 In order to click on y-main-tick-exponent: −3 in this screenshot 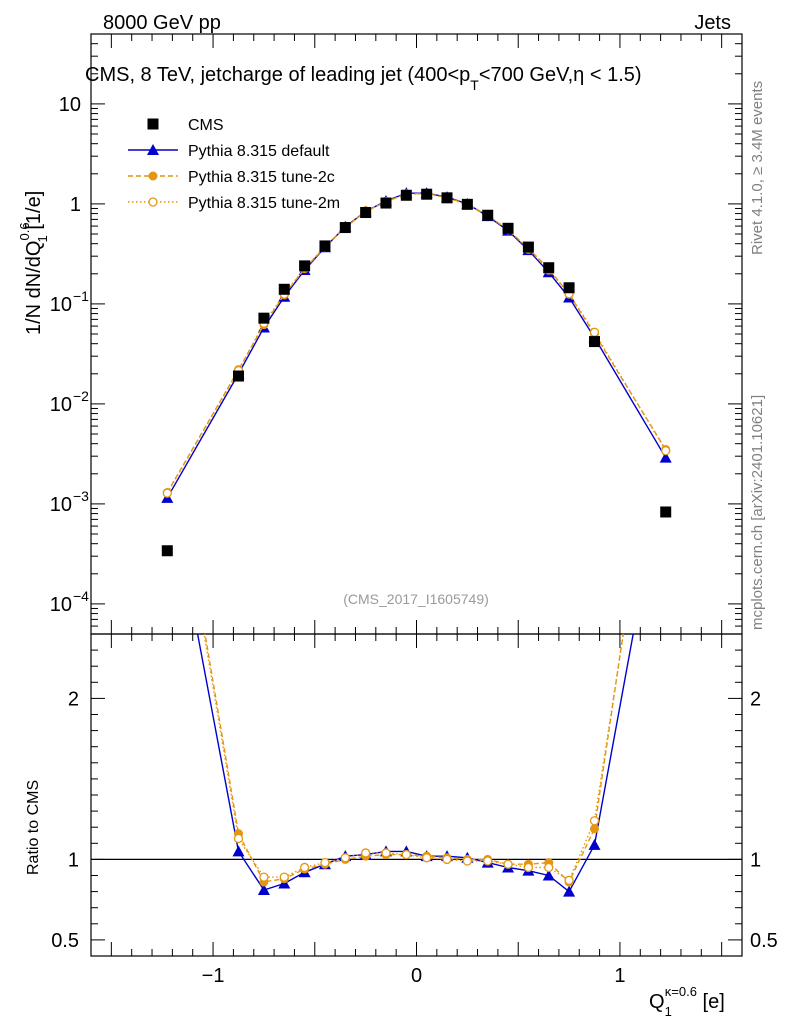, I will do `click(81, 496)`.